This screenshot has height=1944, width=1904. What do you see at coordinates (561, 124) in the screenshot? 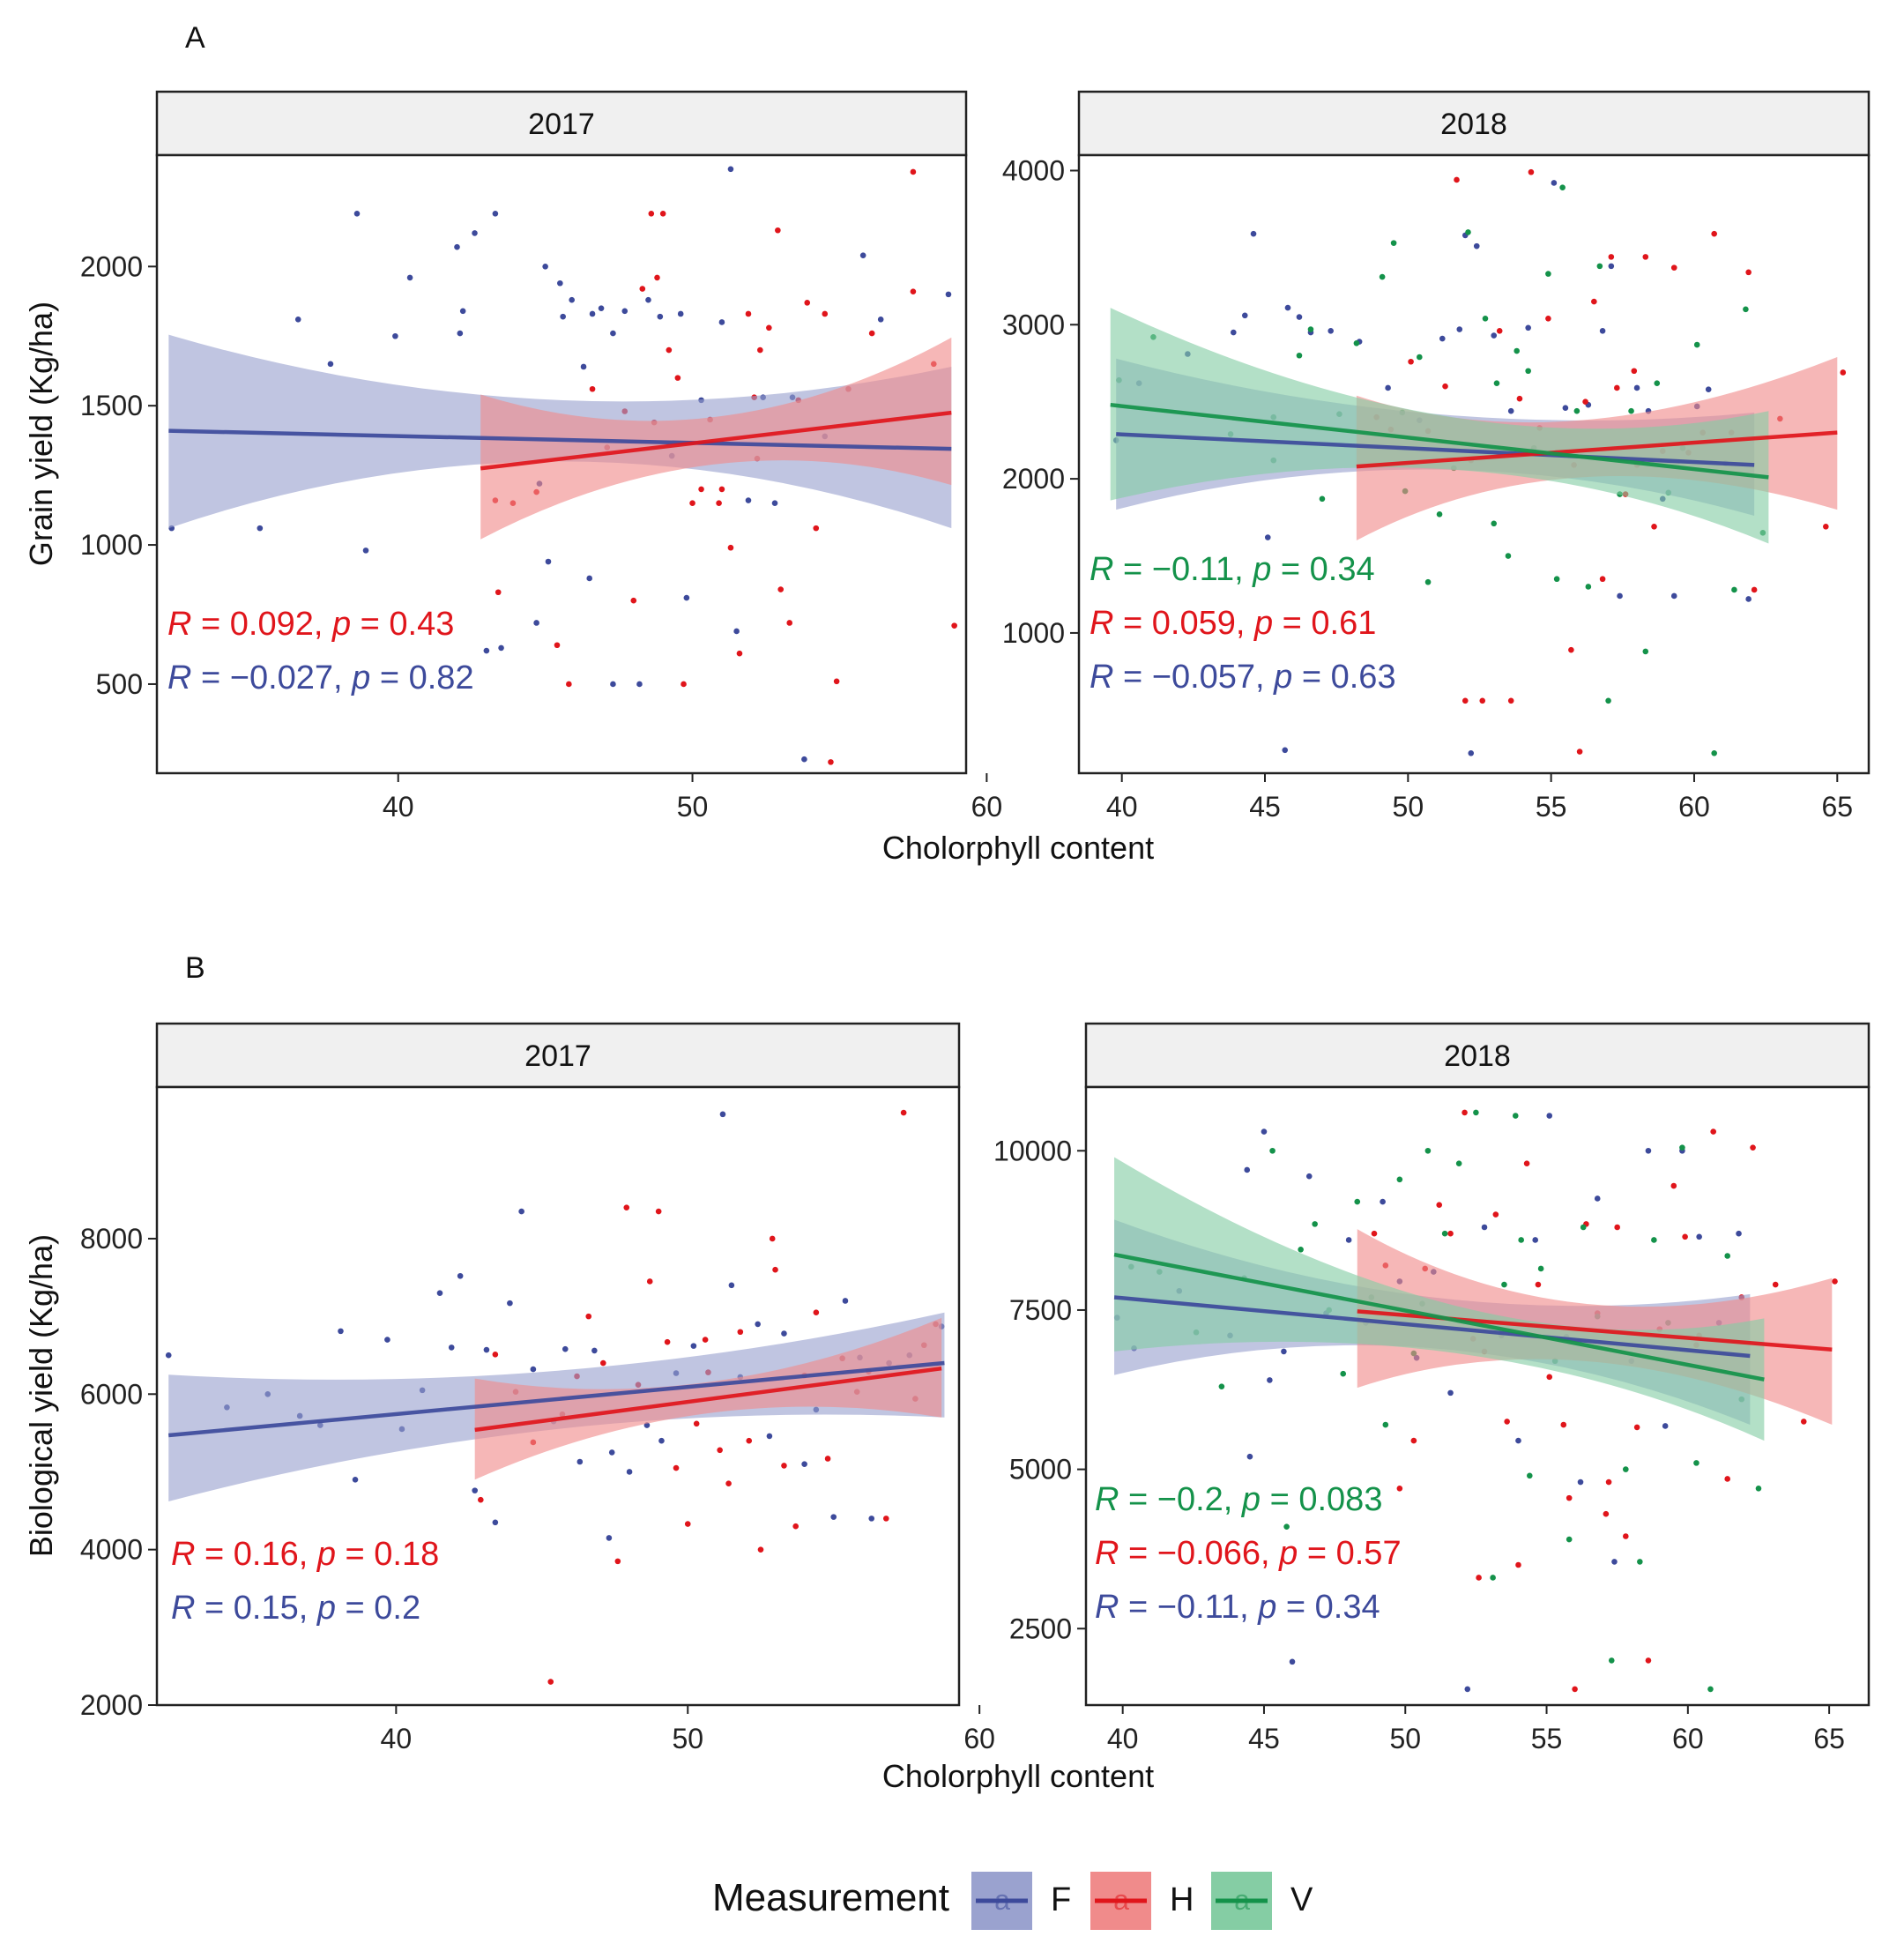
I see `facet-strip-background` at bounding box center [561, 124].